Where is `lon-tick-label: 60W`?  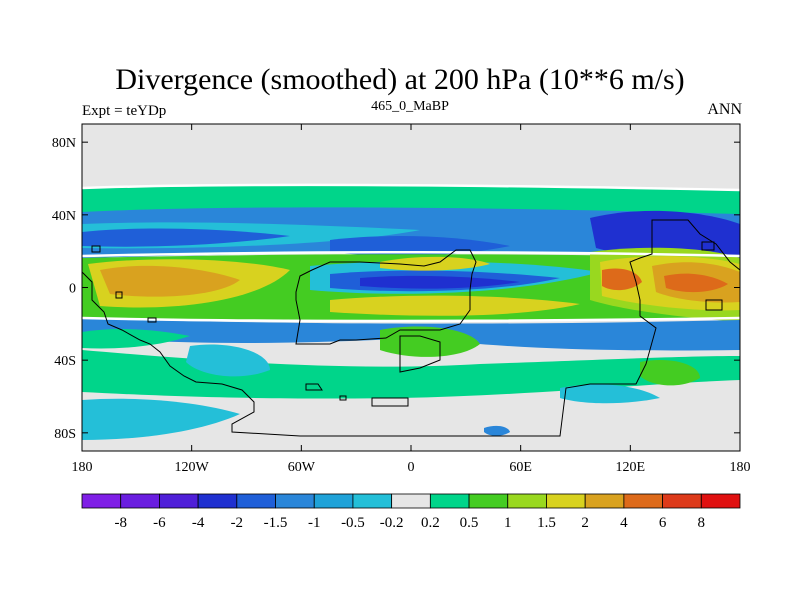 lon-tick-label: 60W is located at coordinates (302, 467).